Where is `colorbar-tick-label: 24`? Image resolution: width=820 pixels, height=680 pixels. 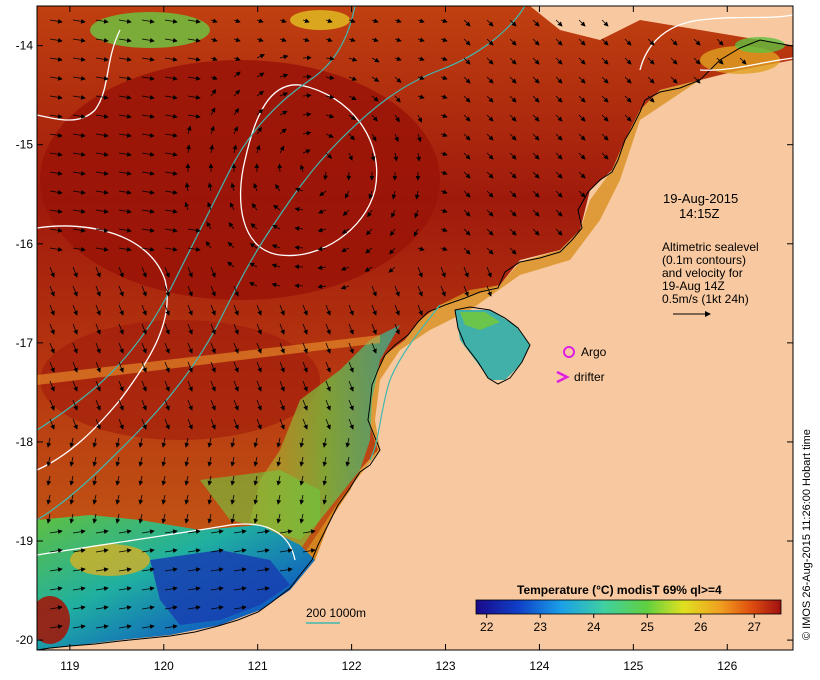 colorbar-tick-label: 24 is located at coordinates (594, 627).